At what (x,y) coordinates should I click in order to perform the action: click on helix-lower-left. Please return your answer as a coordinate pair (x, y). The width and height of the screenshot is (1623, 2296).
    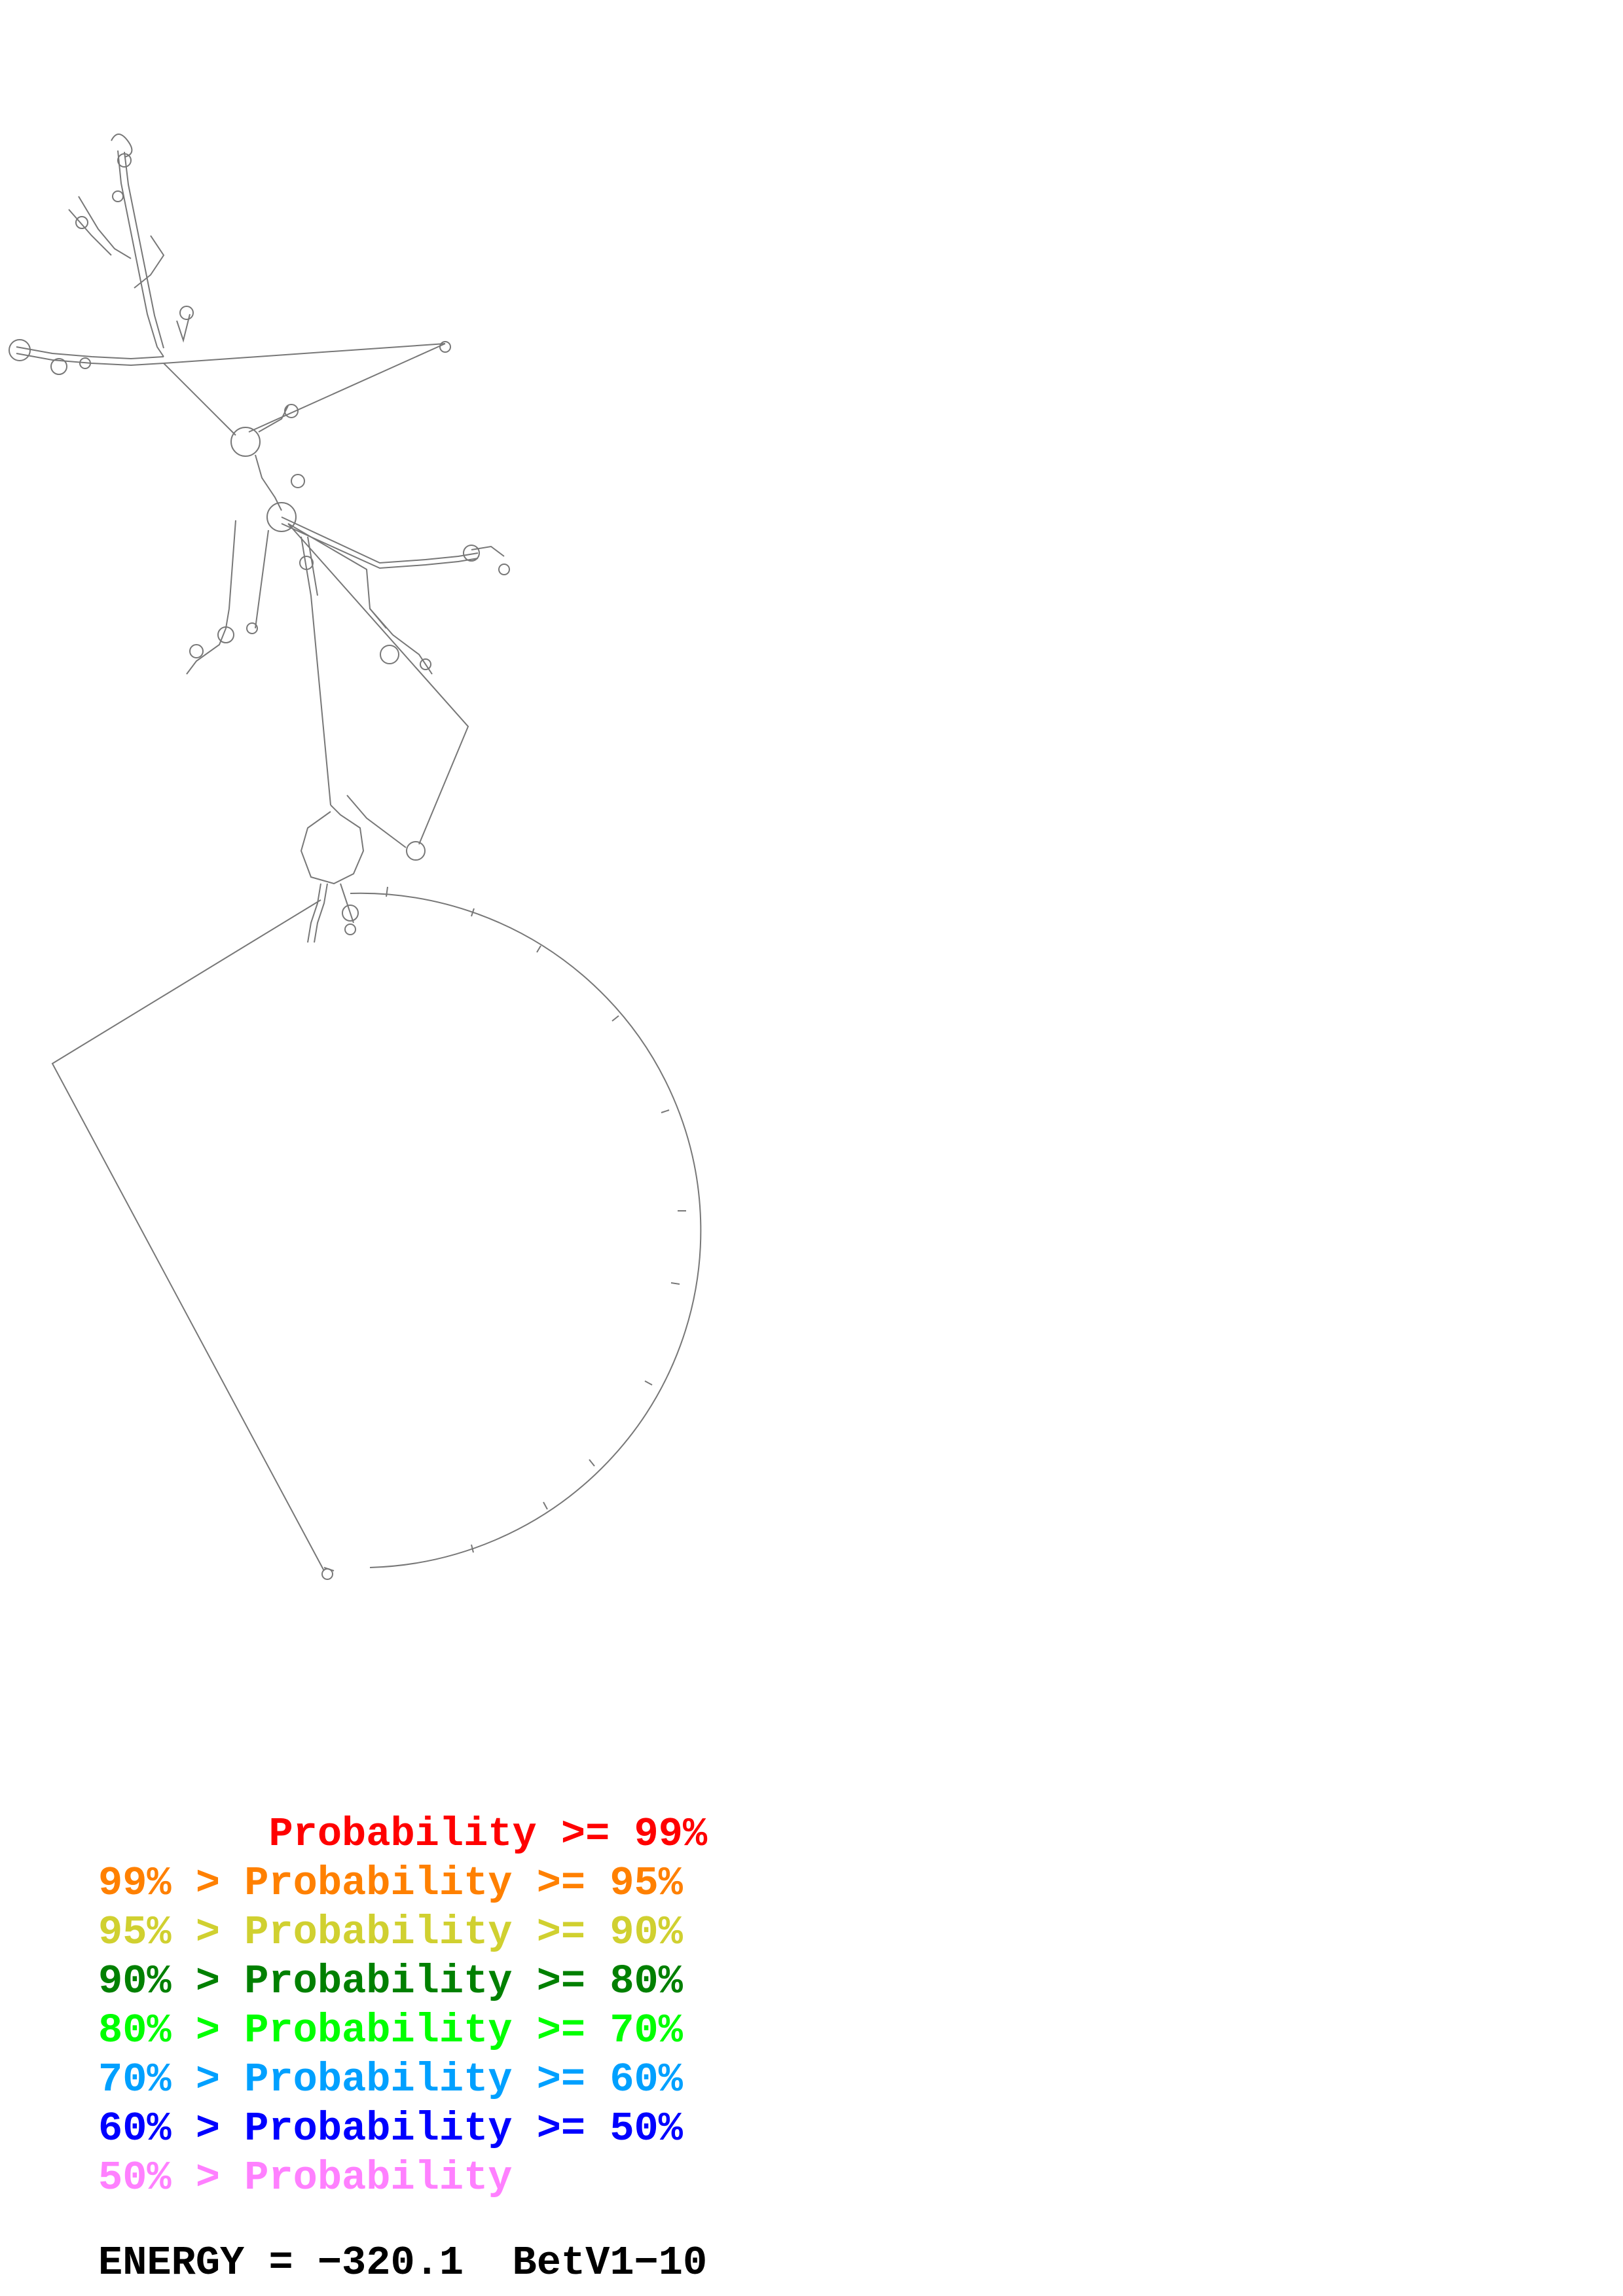
    Looking at the image, I should click on (208, 641).